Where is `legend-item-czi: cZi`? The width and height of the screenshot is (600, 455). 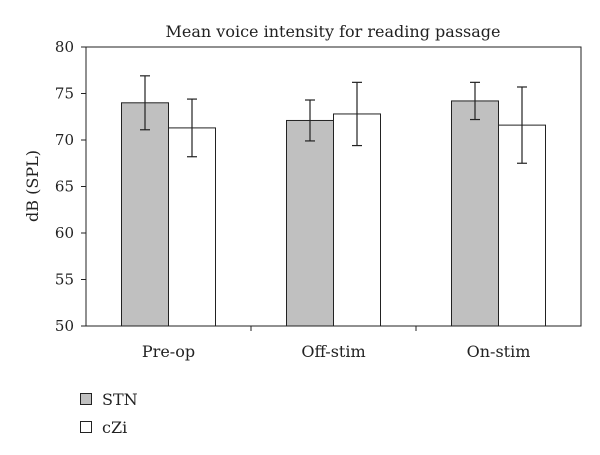
legend-item-czi: cZi is located at coordinates (109, 427).